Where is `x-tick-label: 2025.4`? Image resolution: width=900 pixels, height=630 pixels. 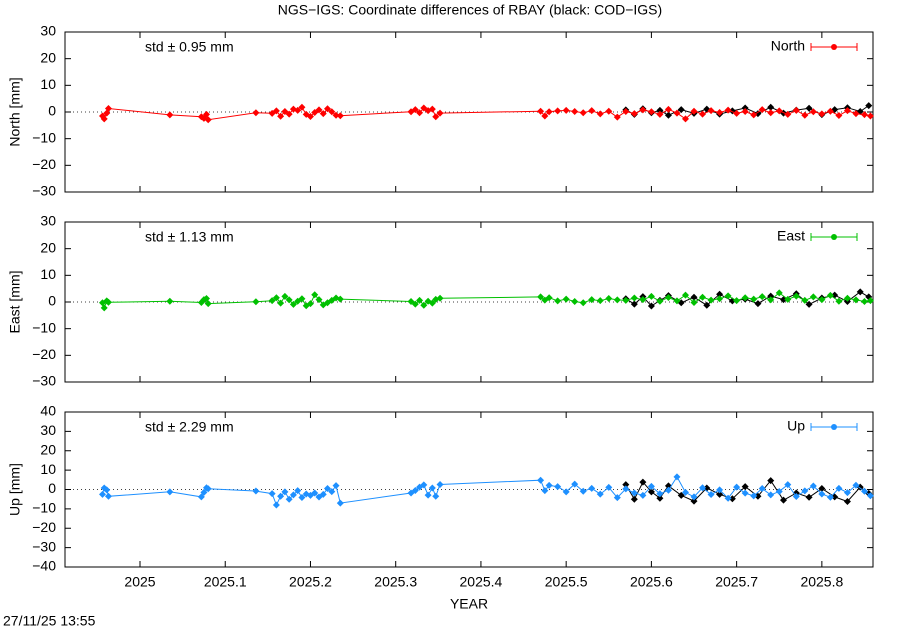
x-tick-label: 2025.4 is located at coordinates (481, 582).